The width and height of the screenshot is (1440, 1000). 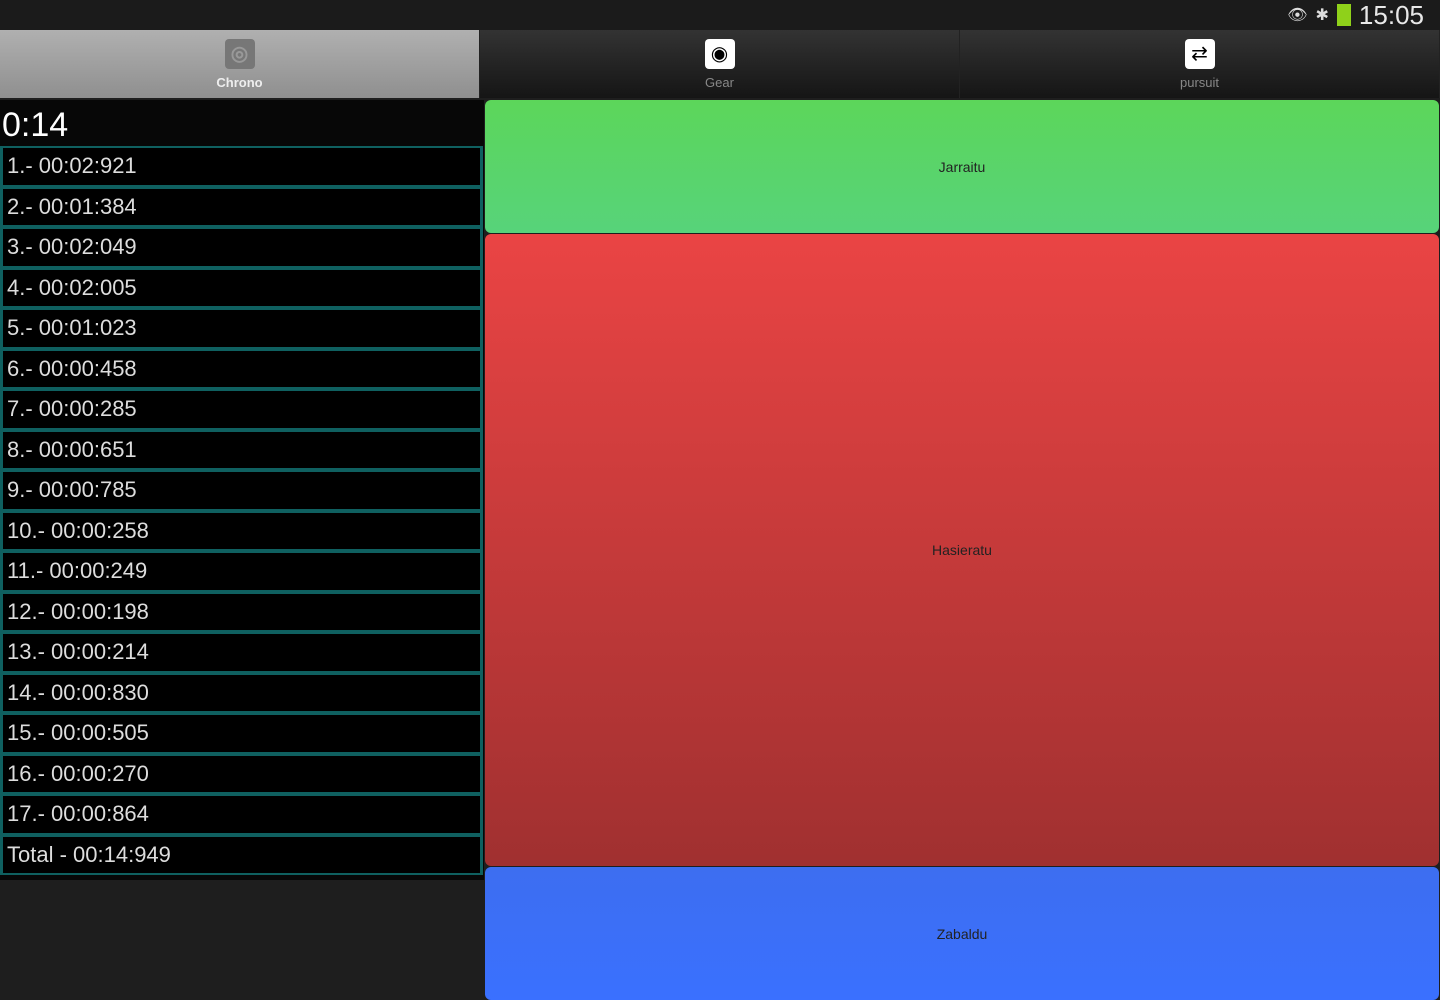 What do you see at coordinates (241, 368) in the screenshot?
I see `lap-row: 6.- 00:00:458` at bounding box center [241, 368].